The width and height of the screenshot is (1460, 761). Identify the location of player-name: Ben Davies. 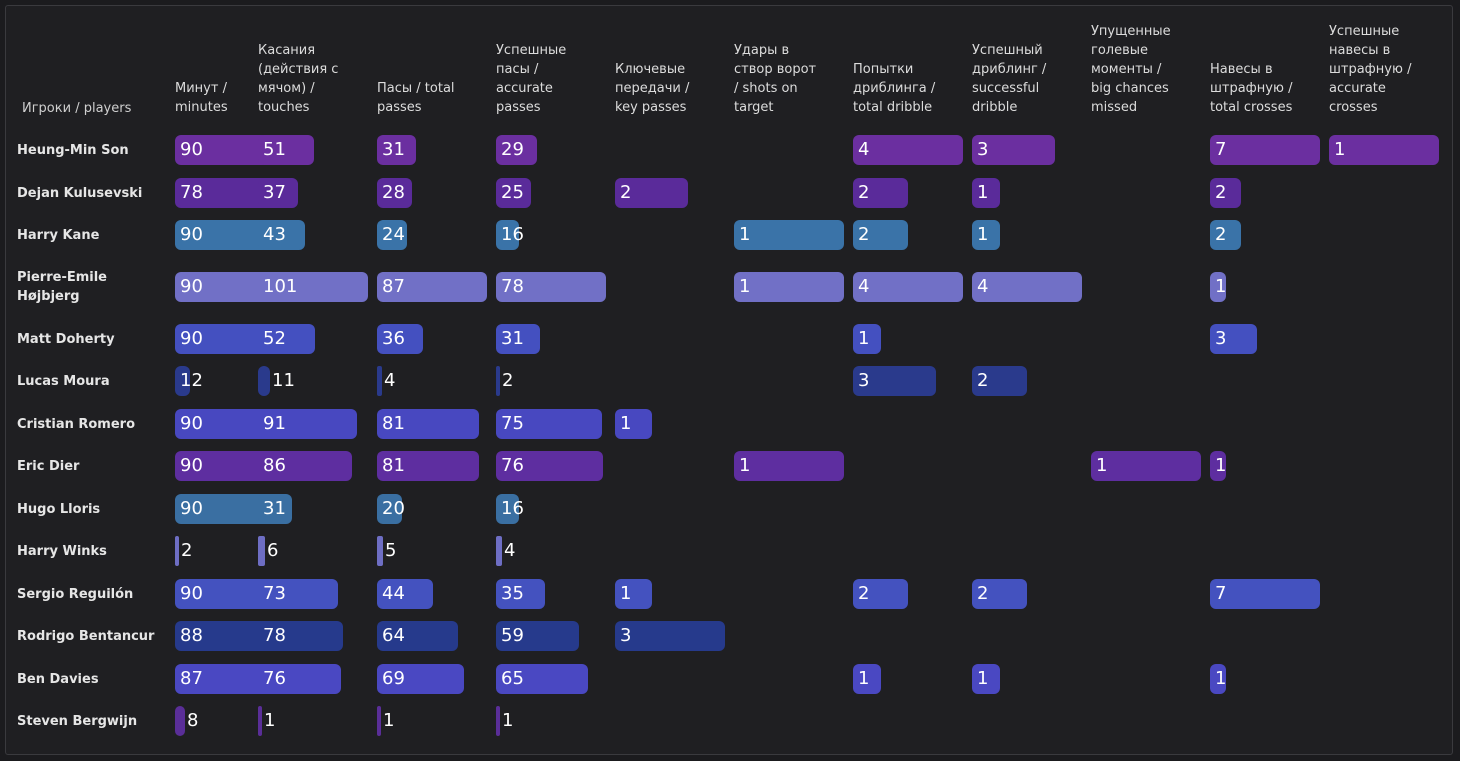
(58, 679).